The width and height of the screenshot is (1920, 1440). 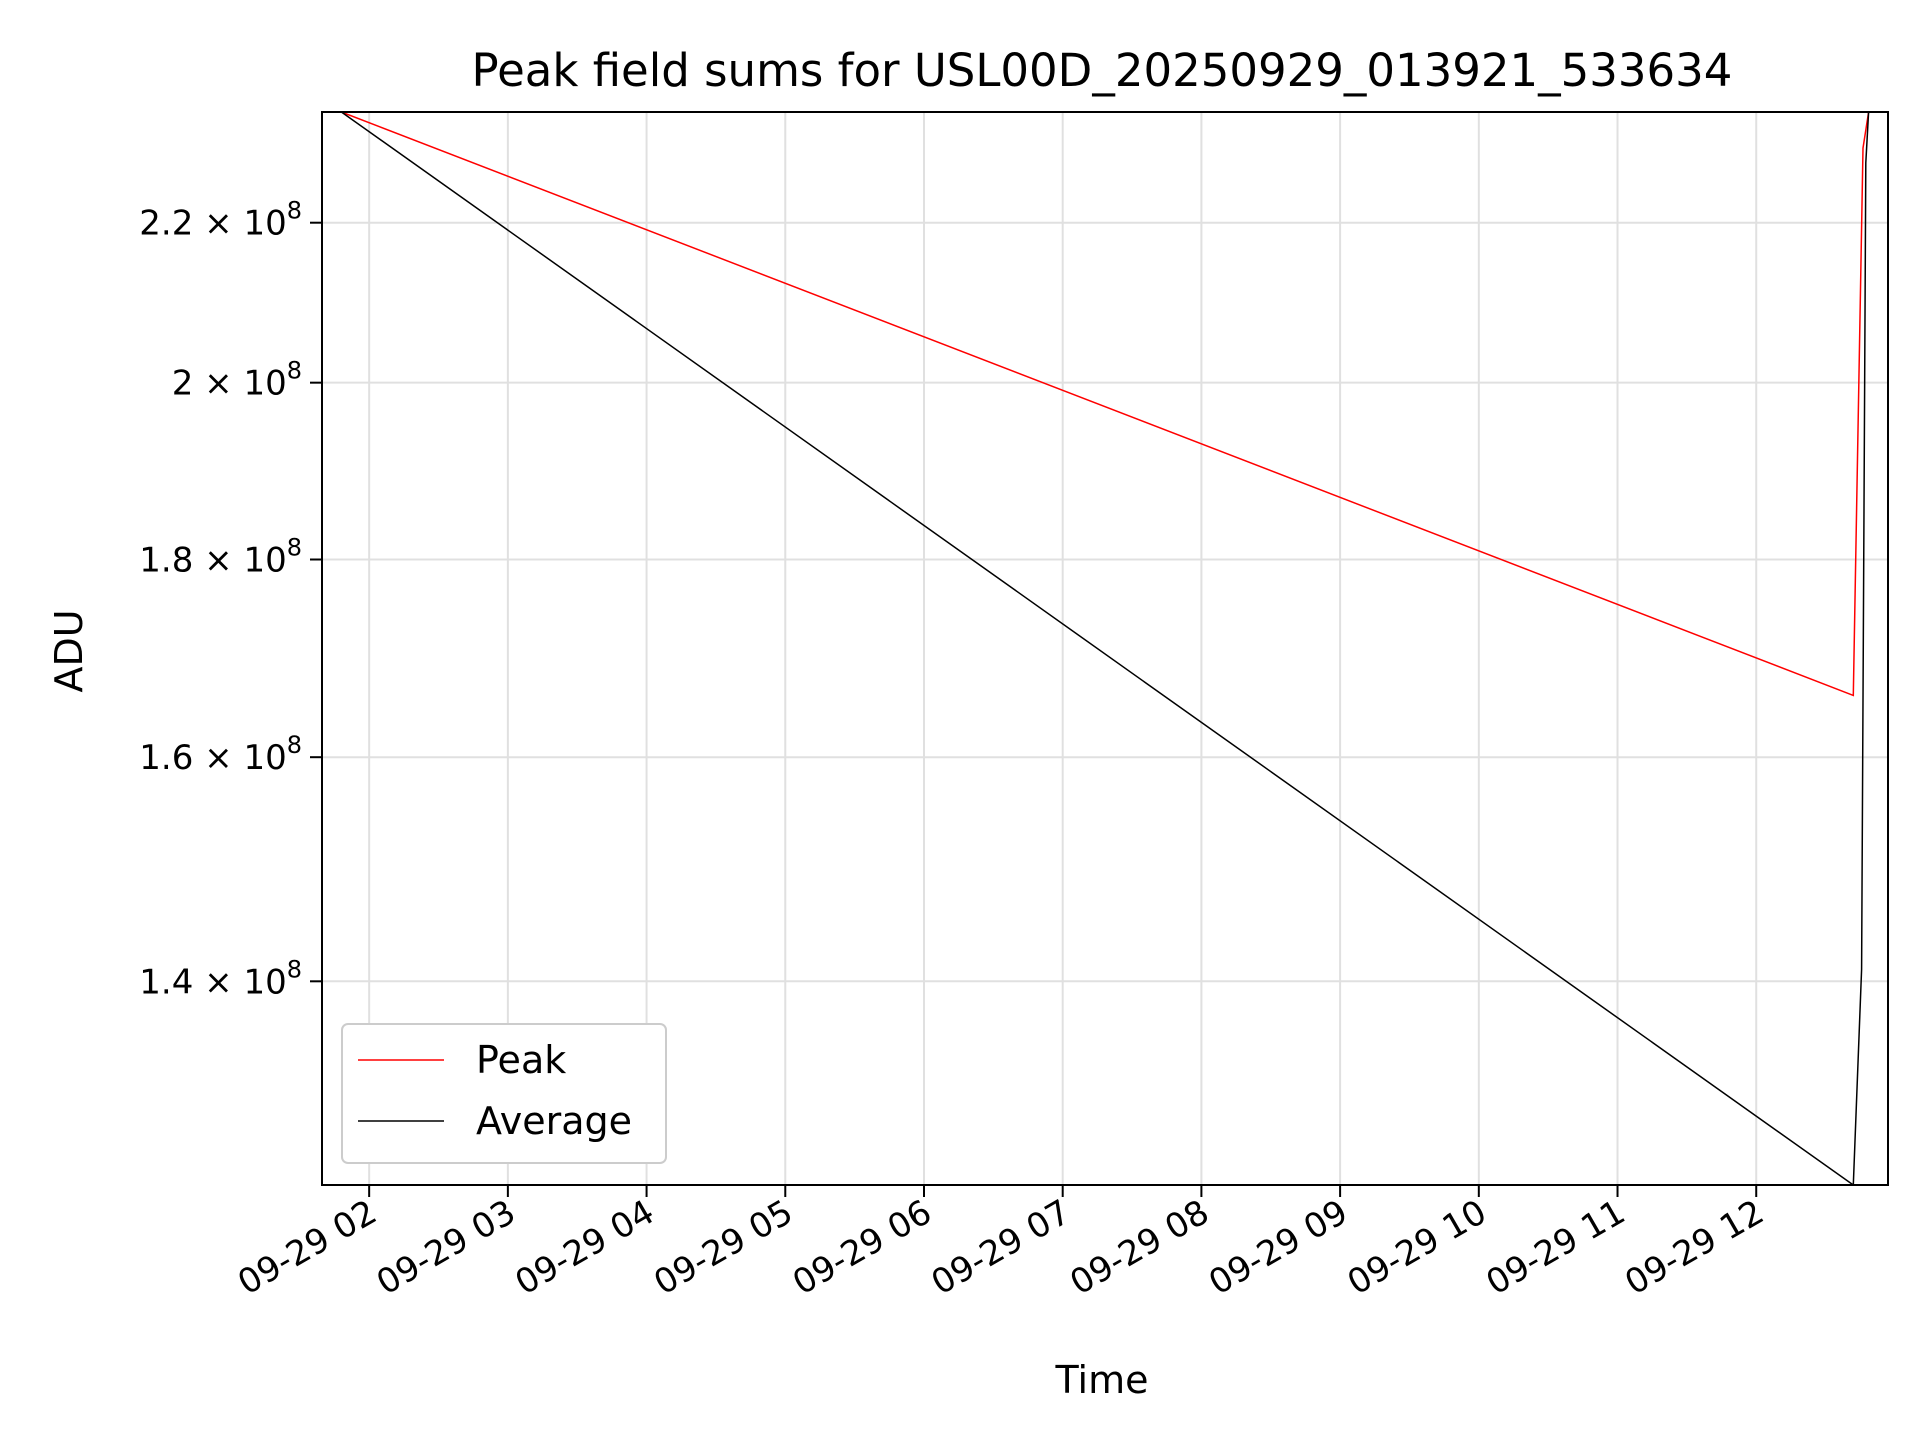 What do you see at coordinates (237, 380) in the screenshot?
I see `y-tick-label: 2 × 108` at bounding box center [237, 380].